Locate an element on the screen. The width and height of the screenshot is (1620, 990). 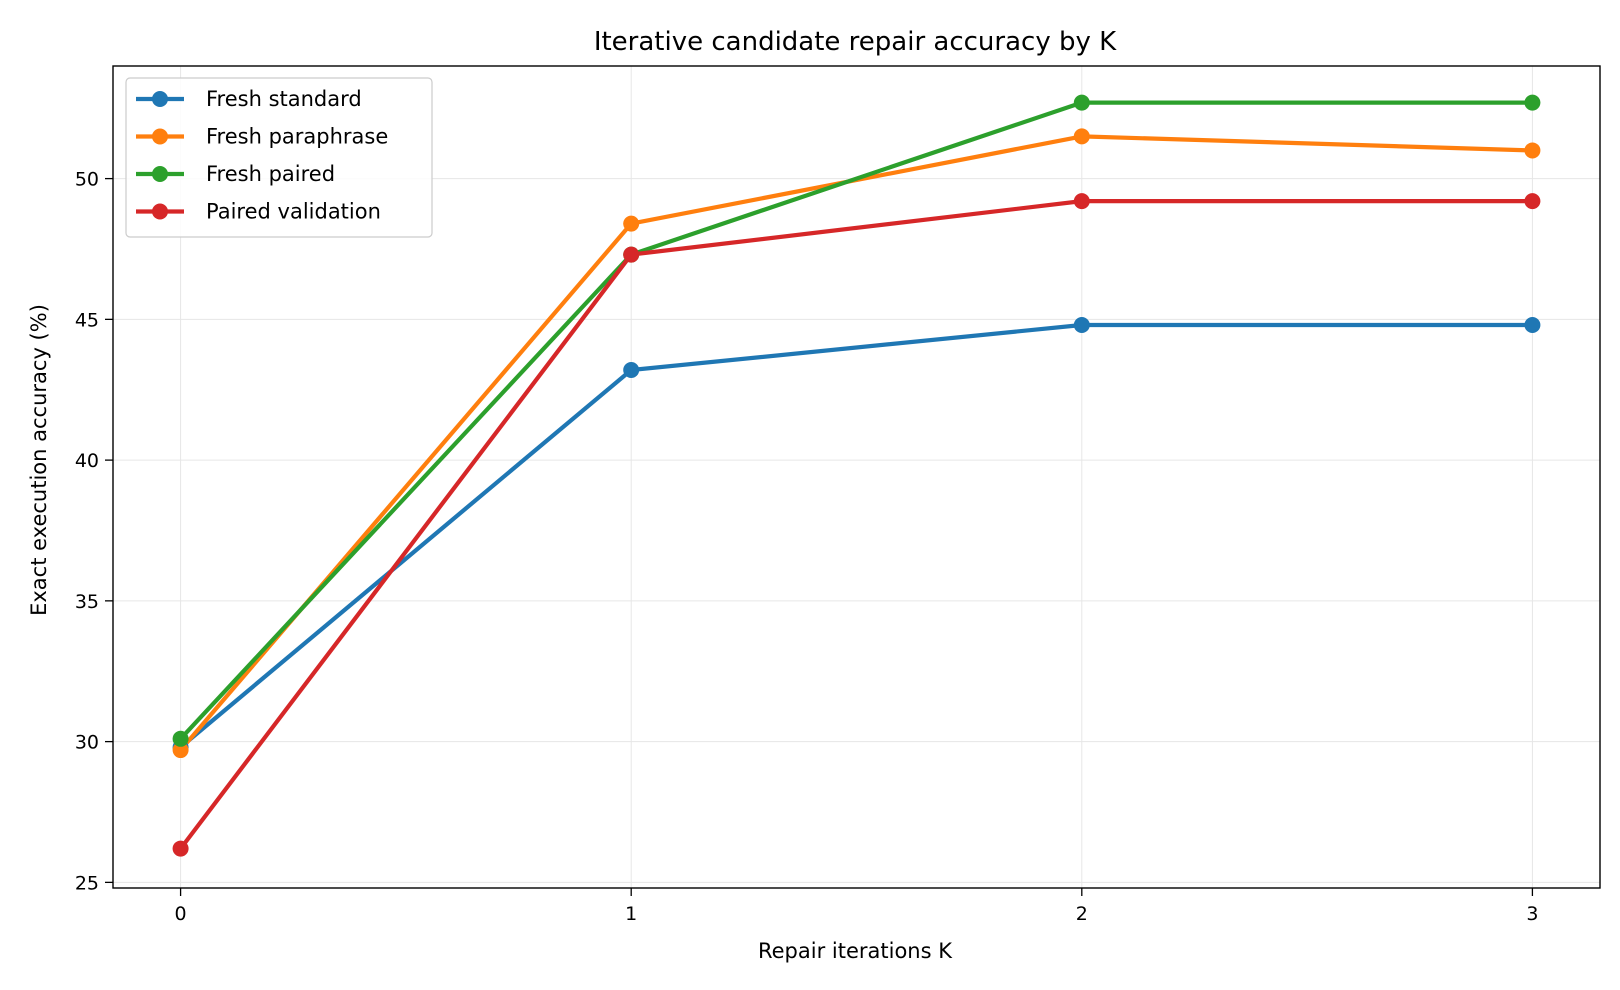
y-tick-label: 40 is located at coordinates (87, 461).